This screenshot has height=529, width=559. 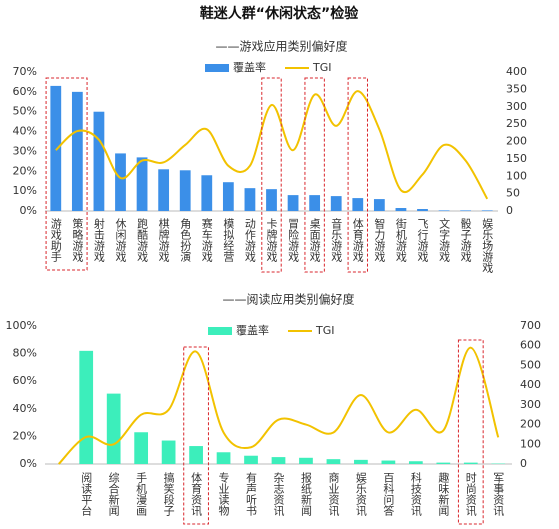 I want to click on x-tick-label: 娱乐场游戏, so click(x=487, y=245).